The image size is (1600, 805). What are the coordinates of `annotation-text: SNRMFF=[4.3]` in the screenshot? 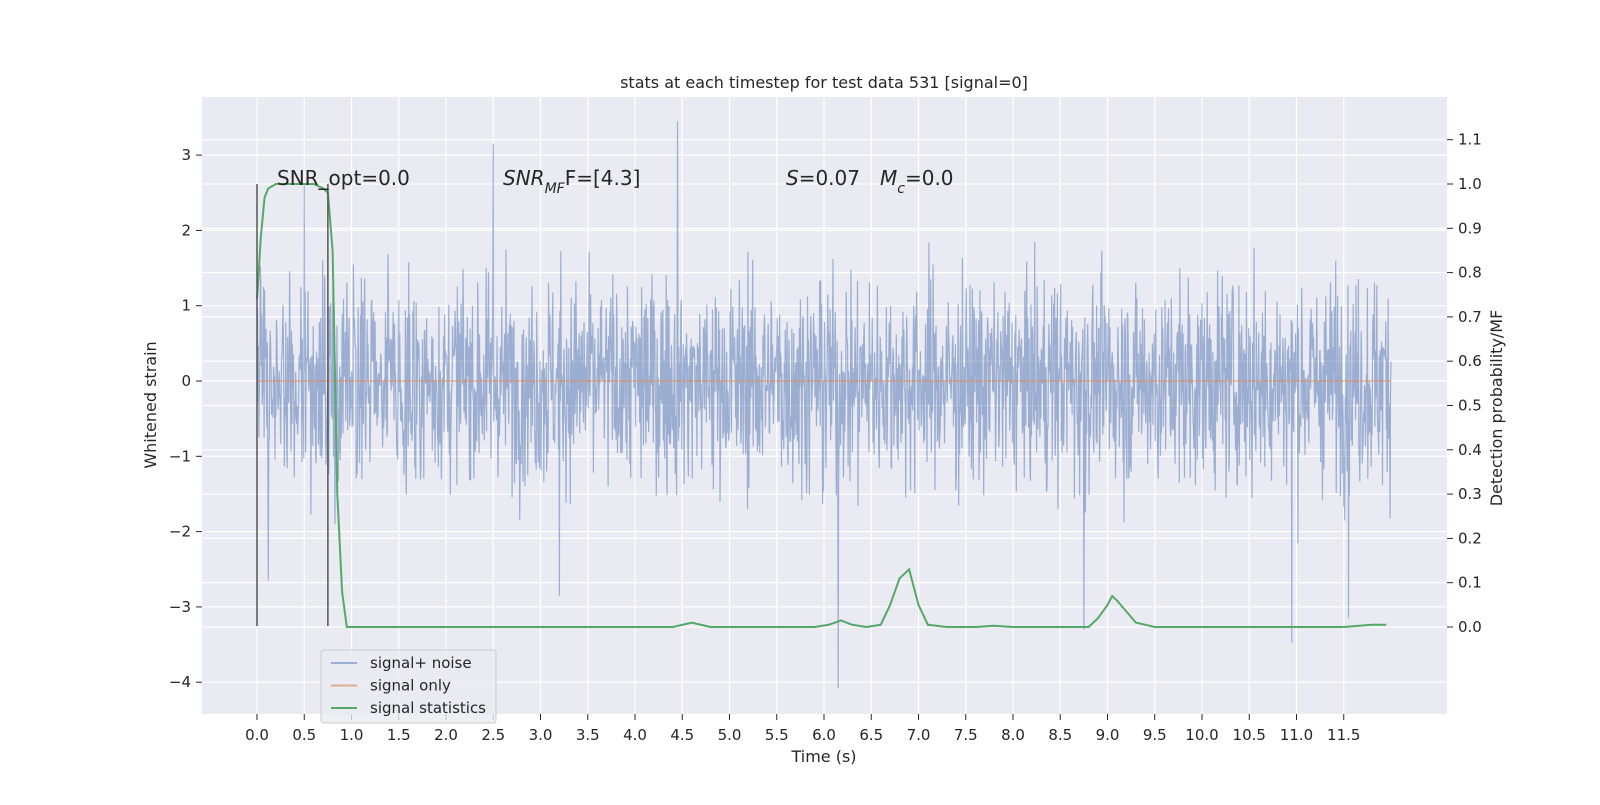 It's located at (571, 181).